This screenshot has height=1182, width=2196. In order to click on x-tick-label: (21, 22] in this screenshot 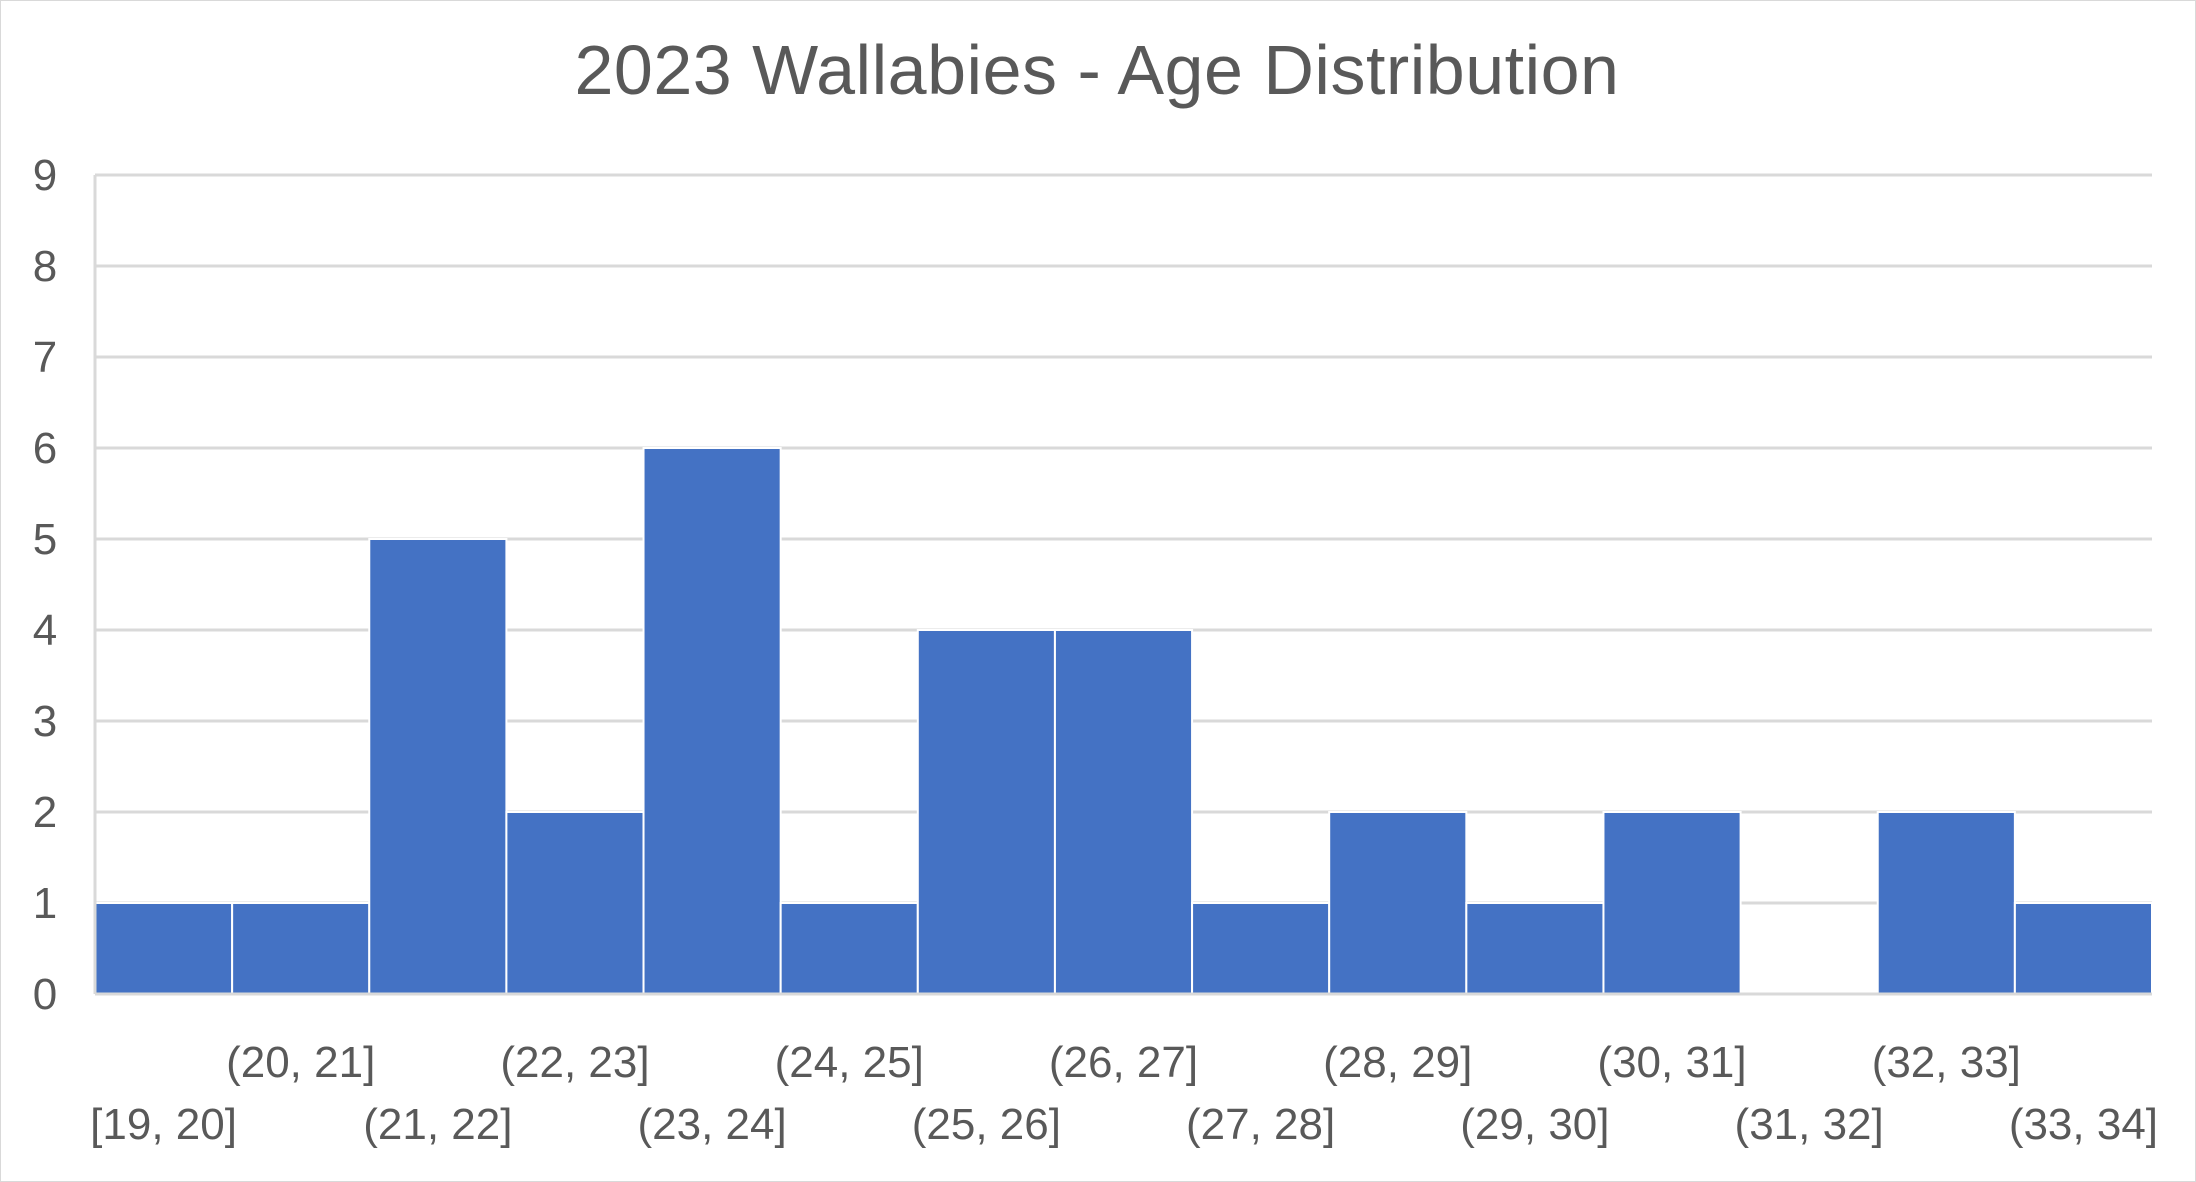, I will do `click(437, 1124)`.